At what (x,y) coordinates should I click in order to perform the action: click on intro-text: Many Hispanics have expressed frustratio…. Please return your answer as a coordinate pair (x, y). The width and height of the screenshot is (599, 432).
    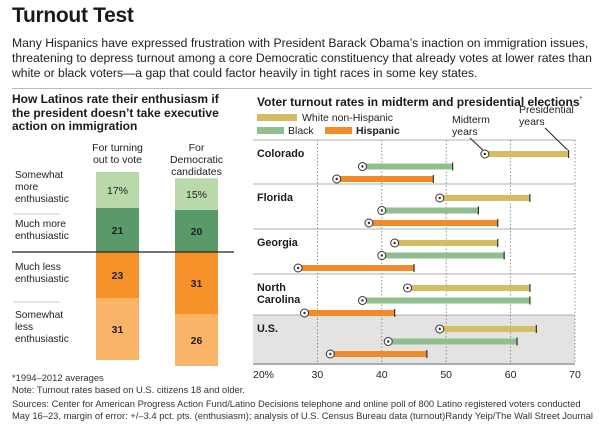
    Looking at the image, I should click on (302, 58).